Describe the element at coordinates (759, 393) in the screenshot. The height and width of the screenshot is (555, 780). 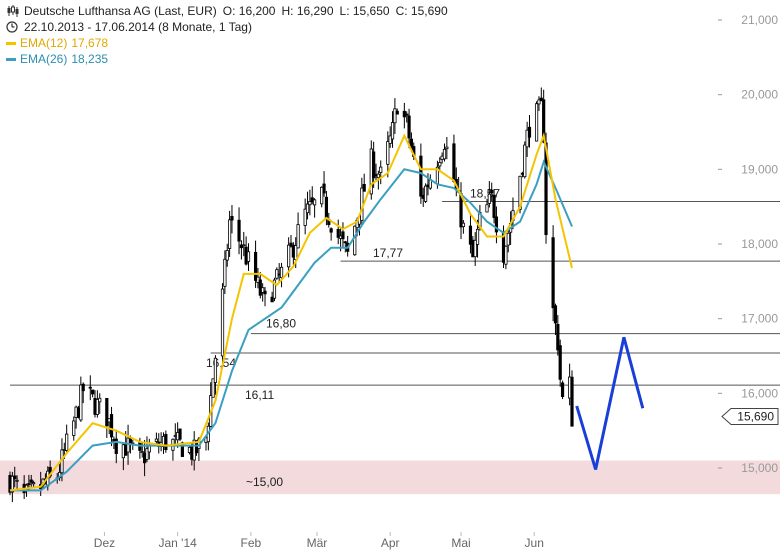
I see `y-tick-label: 16,000` at that location.